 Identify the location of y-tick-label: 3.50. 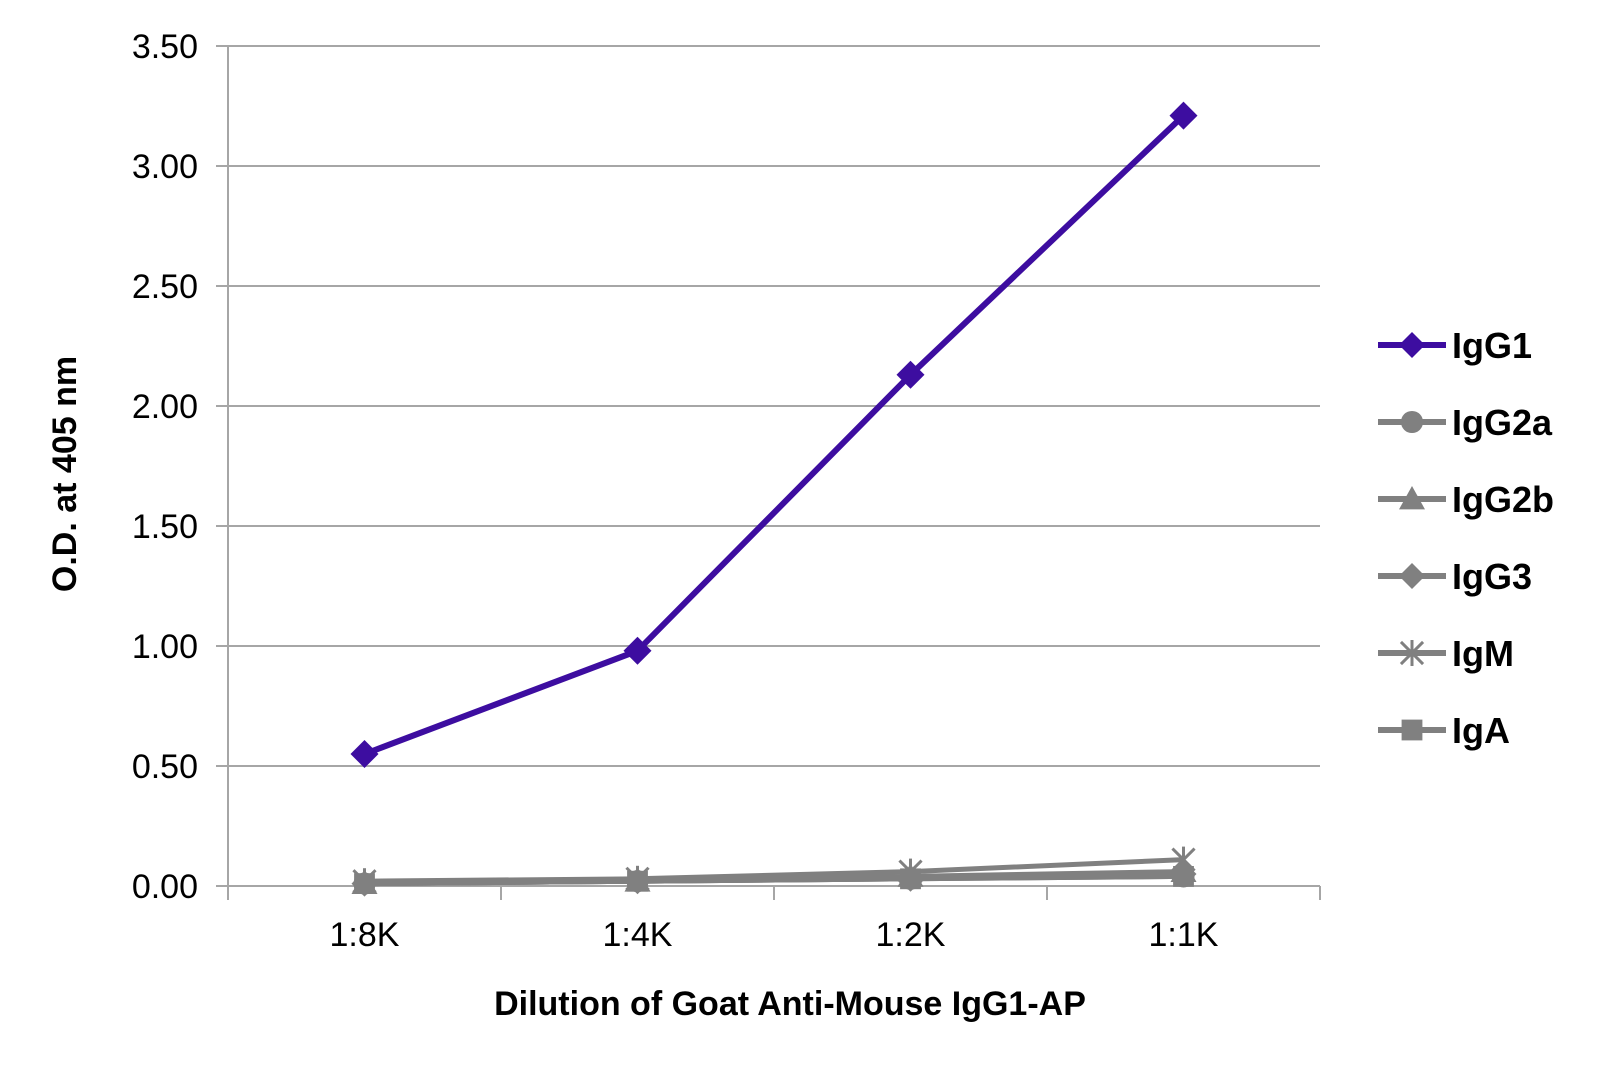
(165, 47).